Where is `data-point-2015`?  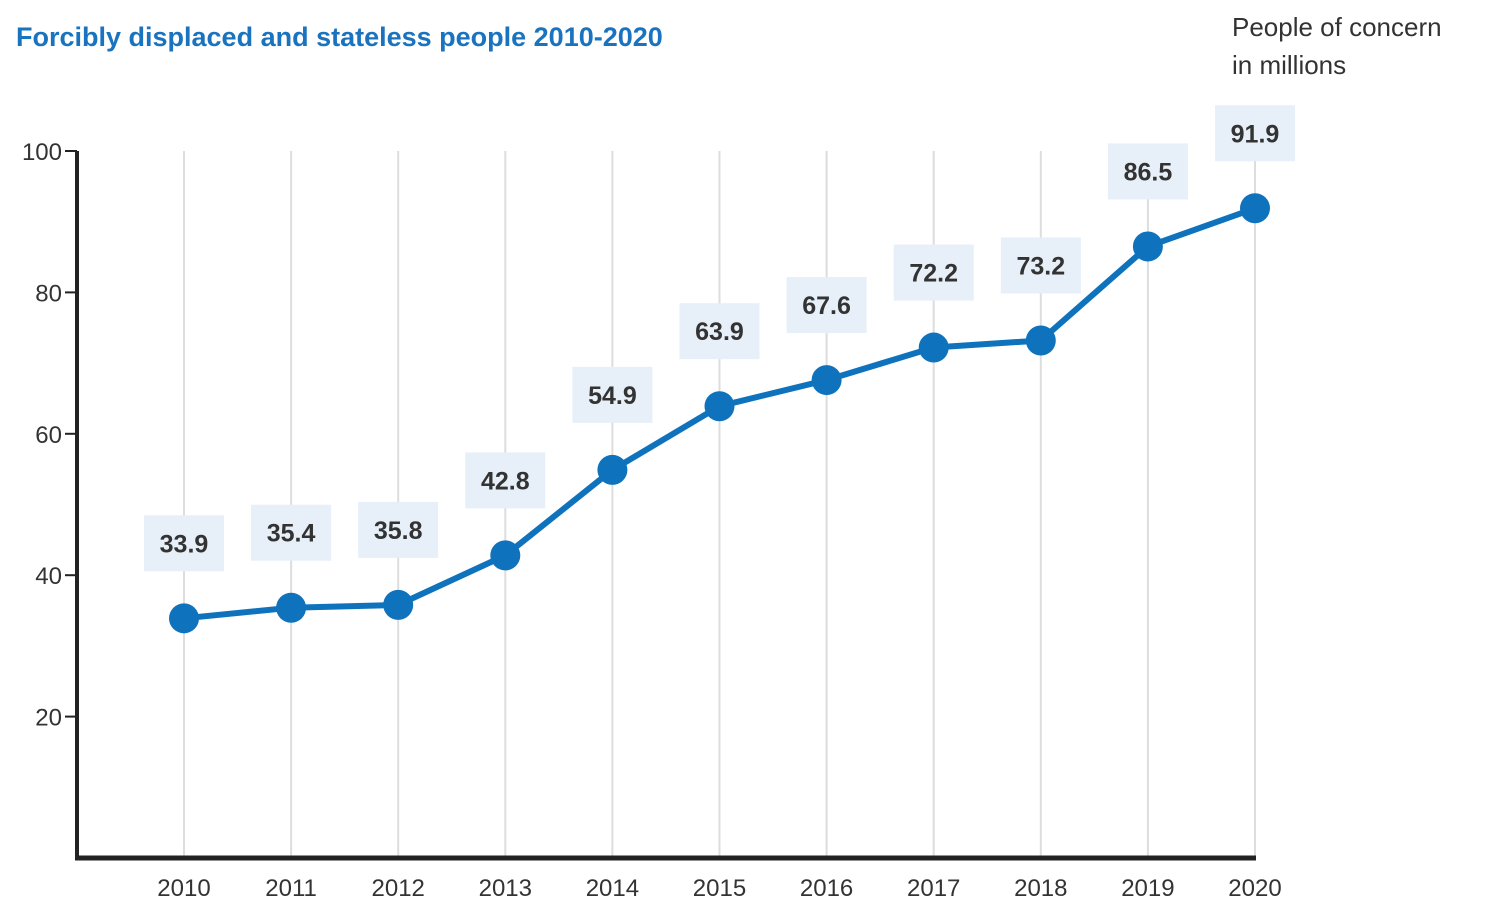 data-point-2015 is located at coordinates (719, 406).